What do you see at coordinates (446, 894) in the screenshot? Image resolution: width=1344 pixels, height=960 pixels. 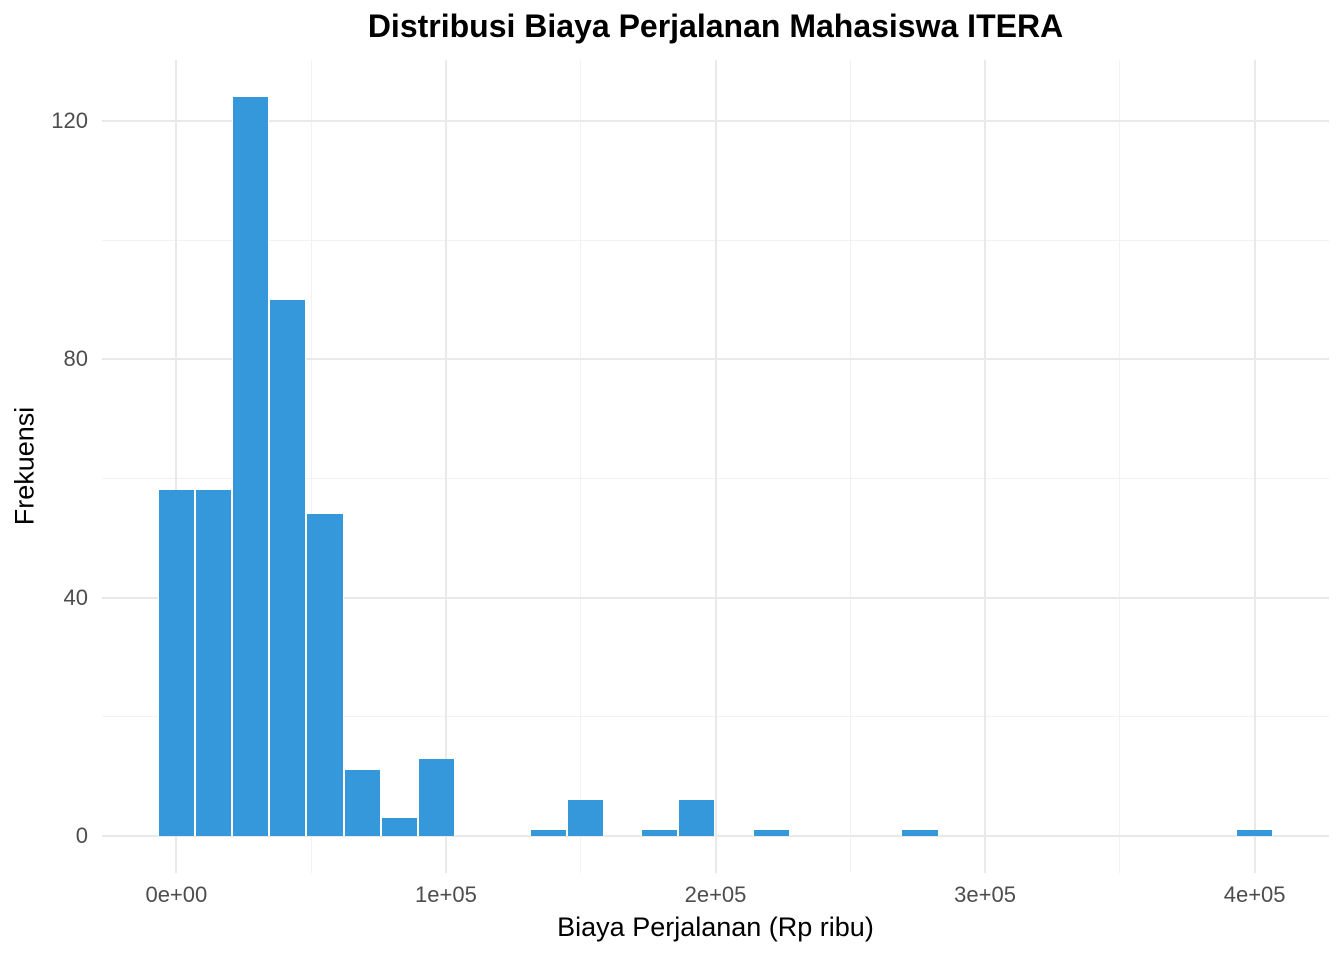 I see `x-tick-label: 1e+05` at bounding box center [446, 894].